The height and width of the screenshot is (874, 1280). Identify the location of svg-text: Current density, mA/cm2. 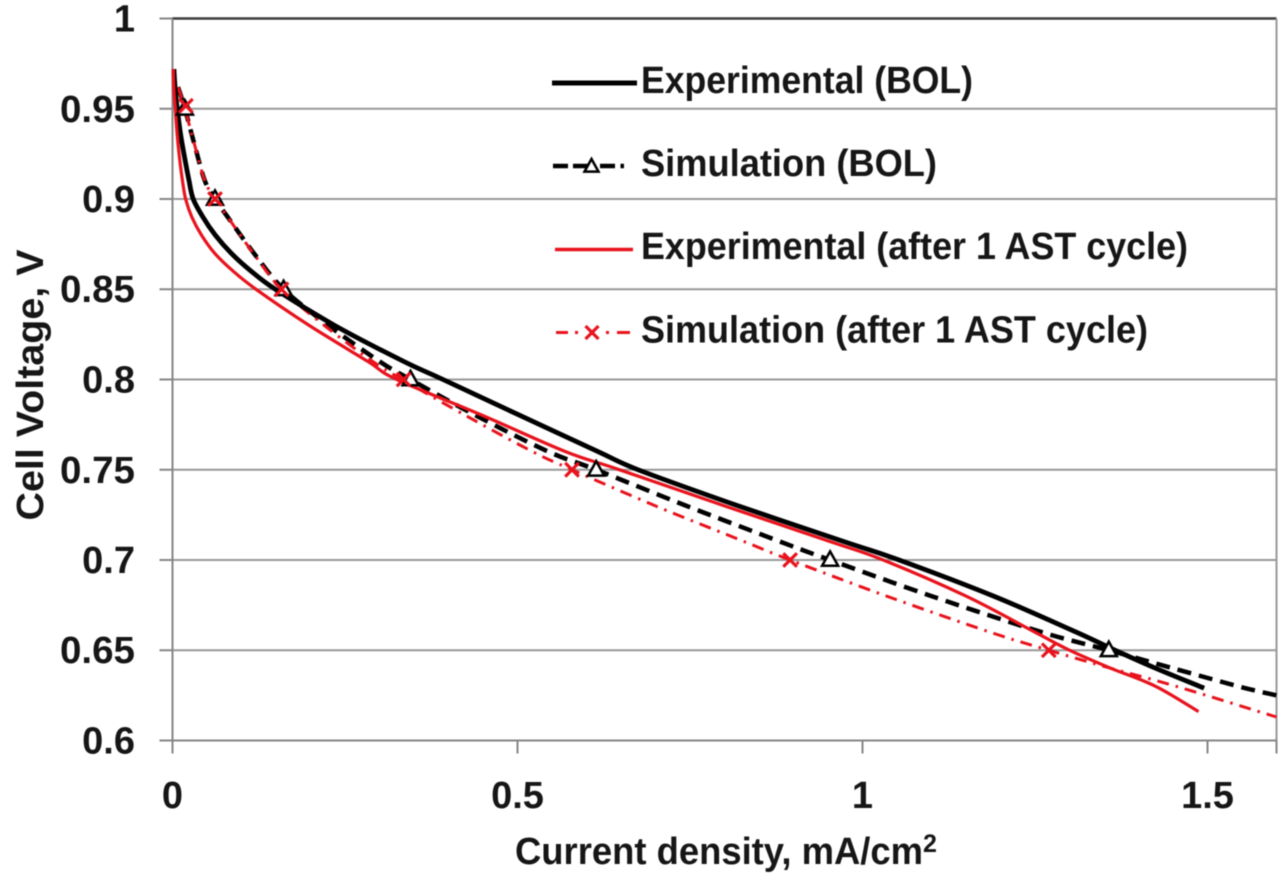
(726, 851).